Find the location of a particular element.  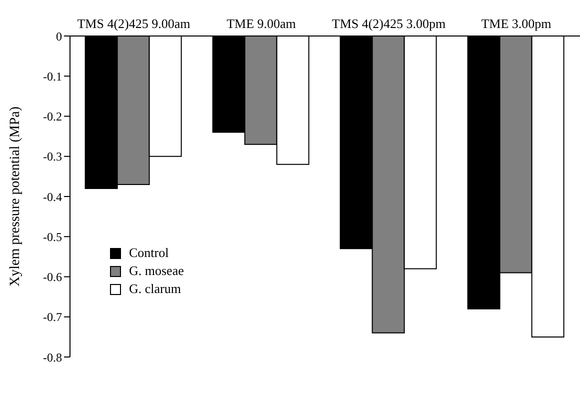

x-tick-label: TME 3.00pm is located at coordinates (516, 23).